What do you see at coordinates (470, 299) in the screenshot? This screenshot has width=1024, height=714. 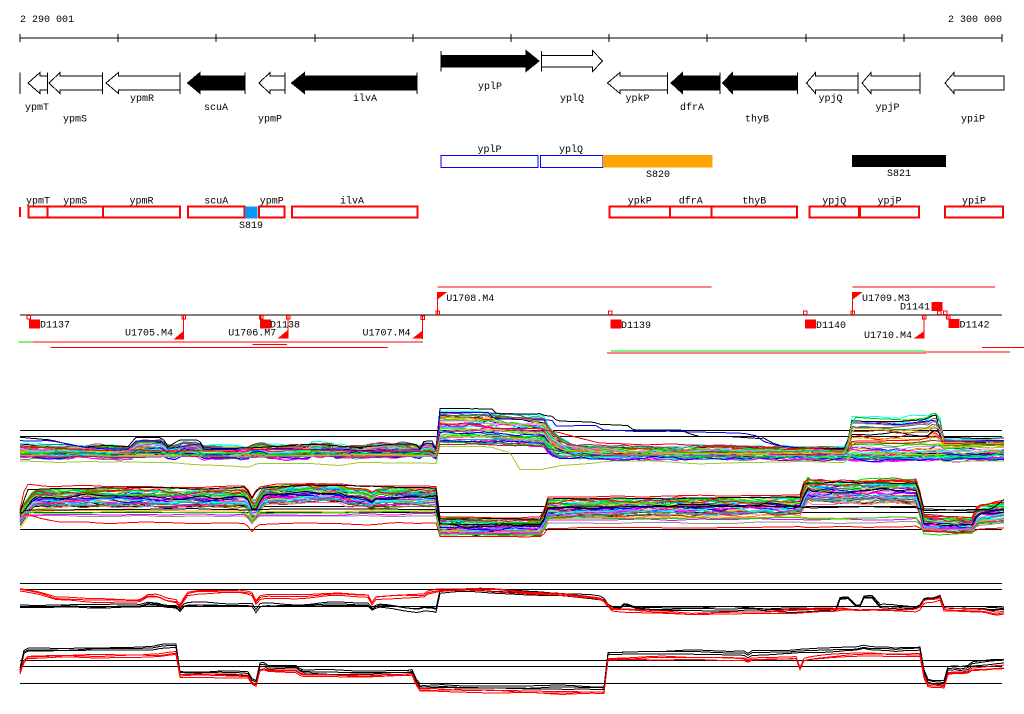 I see `svg-text: U1708.M4` at bounding box center [470, 299].